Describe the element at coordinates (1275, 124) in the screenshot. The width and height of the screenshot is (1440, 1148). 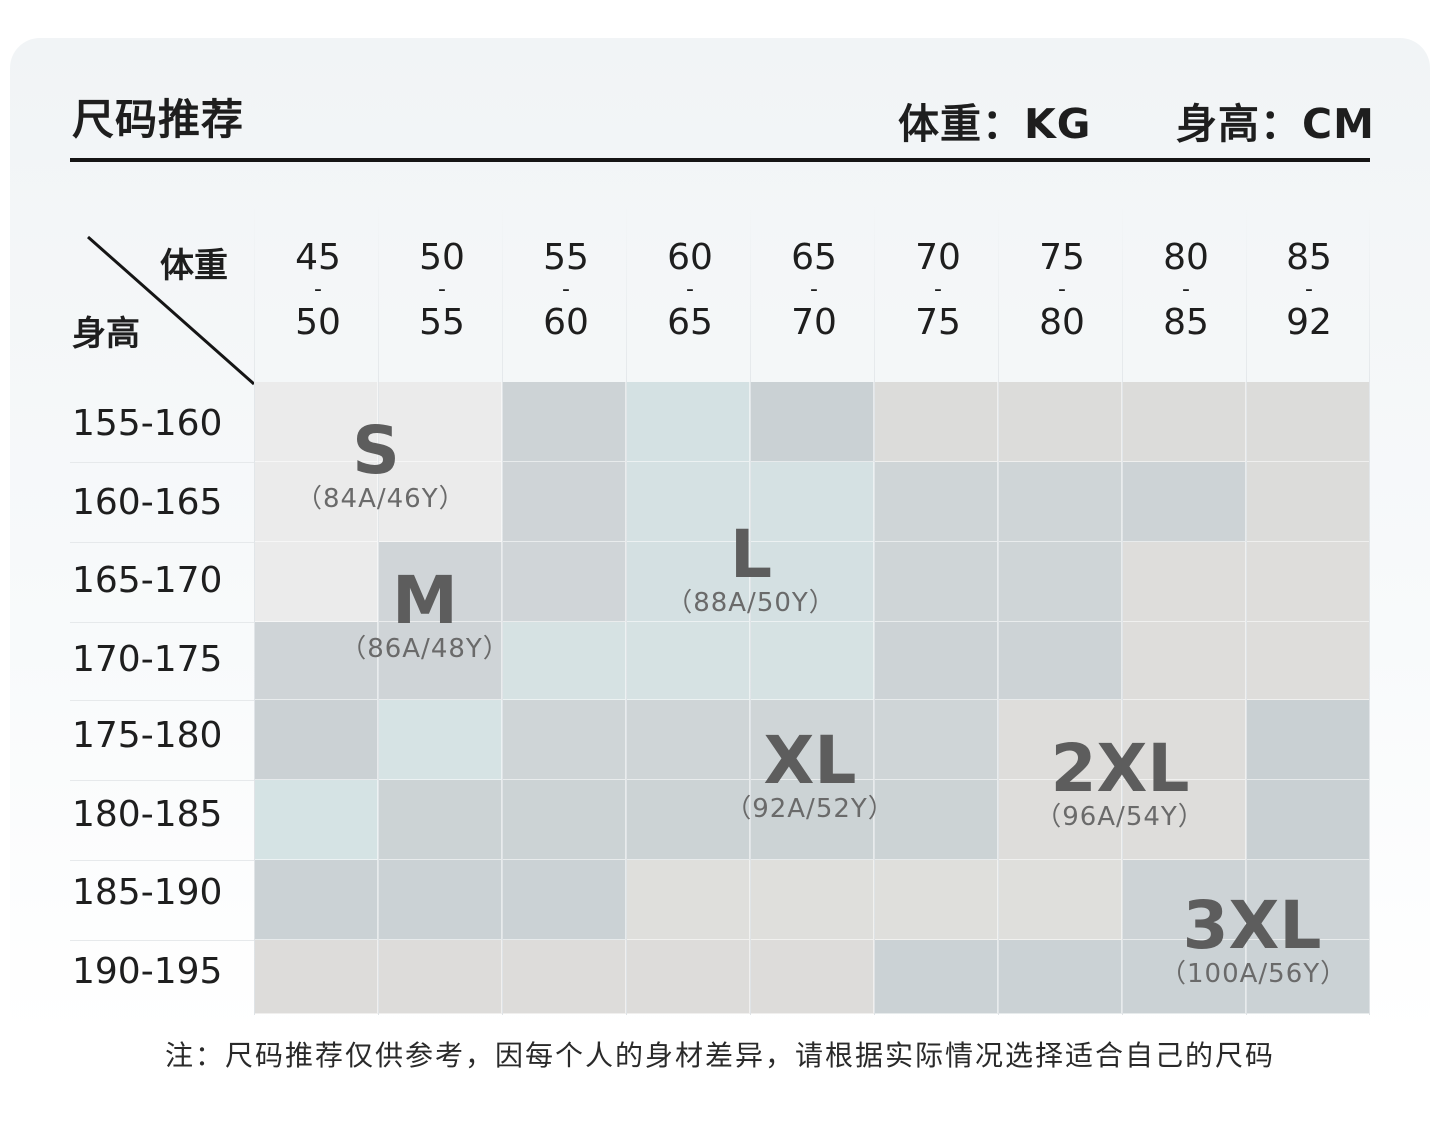
I see `height-unit-label: 身高：CM` at that location.